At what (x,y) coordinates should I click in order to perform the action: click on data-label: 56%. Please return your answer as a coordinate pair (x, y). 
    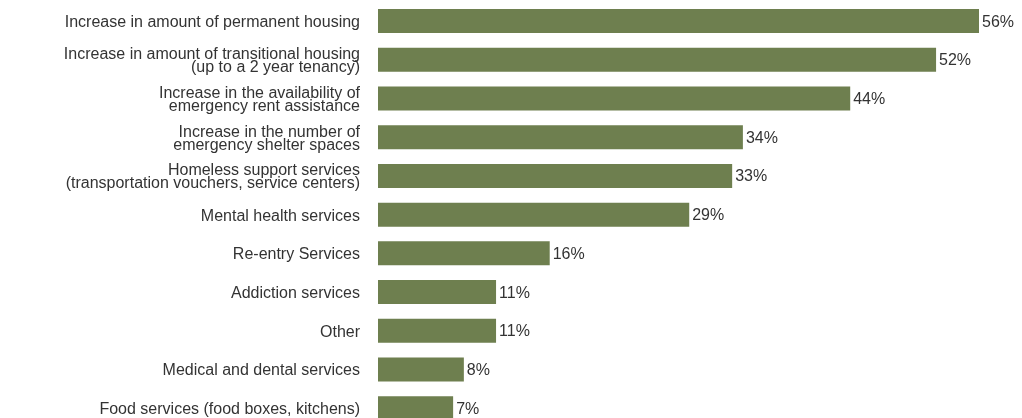
    Looking at the image, I should click on (998, 21).